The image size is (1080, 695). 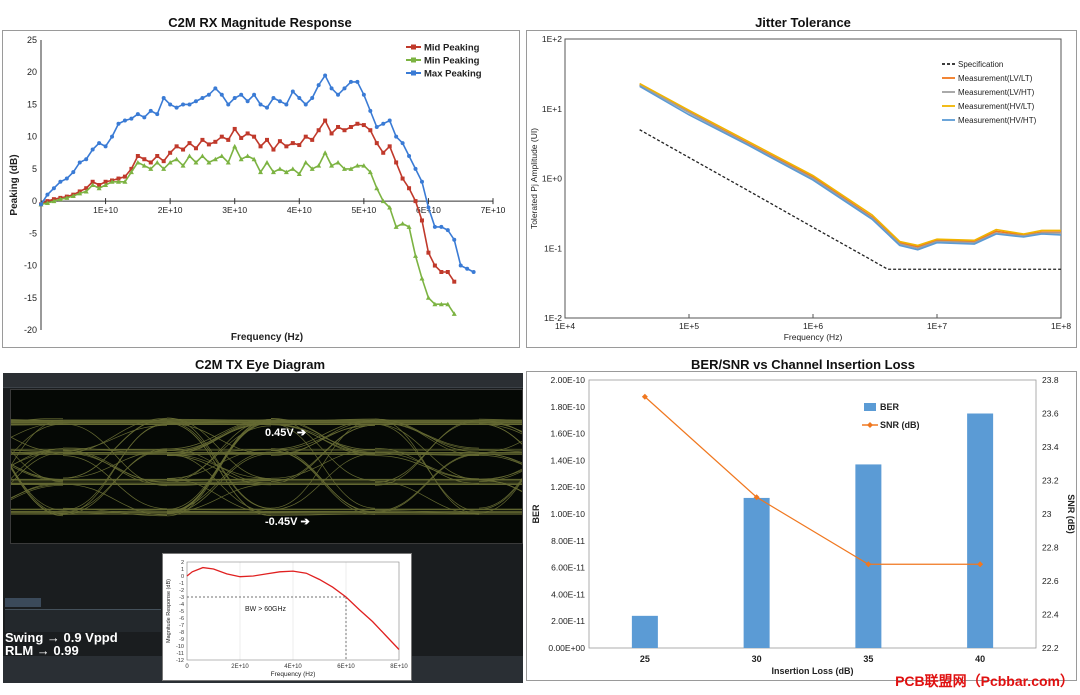 What do you see at coordinates (644, 631) in the screenshot?
I see `ber-bar` at bounding box center [644, 631].